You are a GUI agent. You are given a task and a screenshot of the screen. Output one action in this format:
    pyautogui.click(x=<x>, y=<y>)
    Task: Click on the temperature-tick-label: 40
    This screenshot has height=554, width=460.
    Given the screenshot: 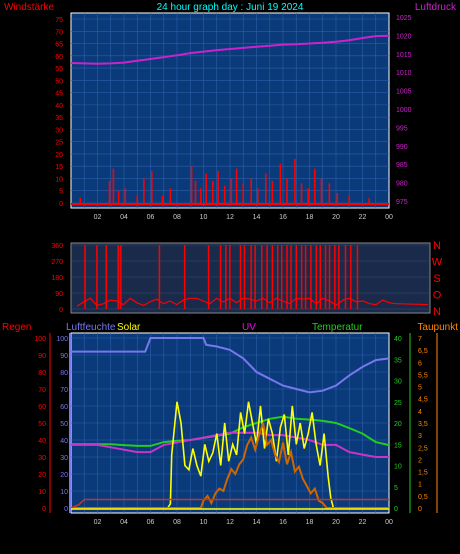 What is the action you would take?
    pyautogui.click(x=398, y=339)
    